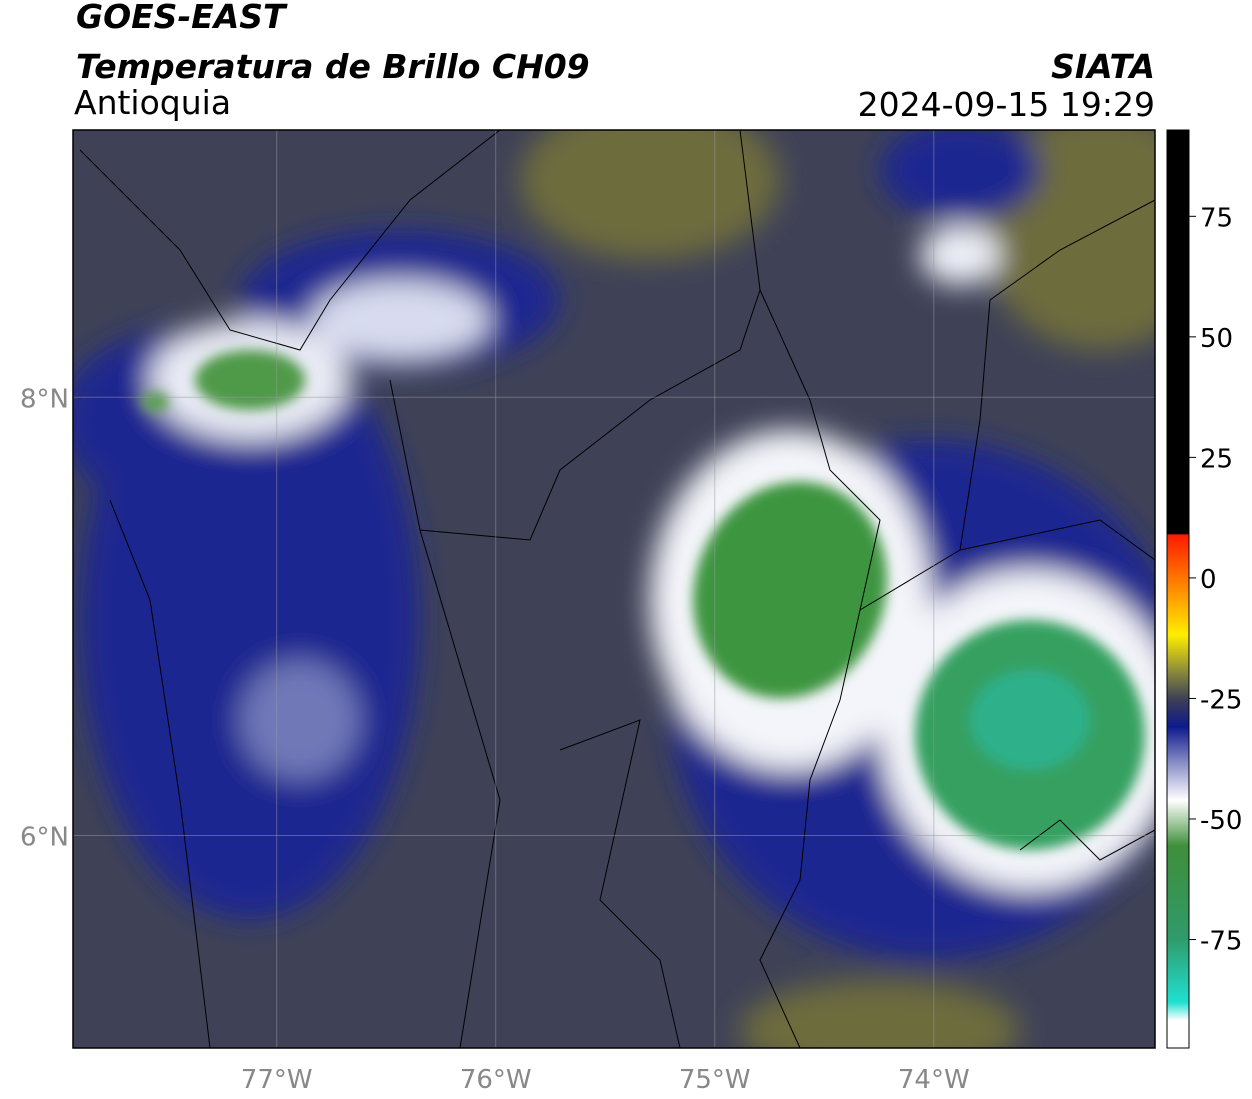 This screenshot has width=1252, height=1099. What do you see at coordinates (333, 66) in the screenshot?
I see `subtitle: Temperatura de Brillo CH09` at bounding box center [333, 66].